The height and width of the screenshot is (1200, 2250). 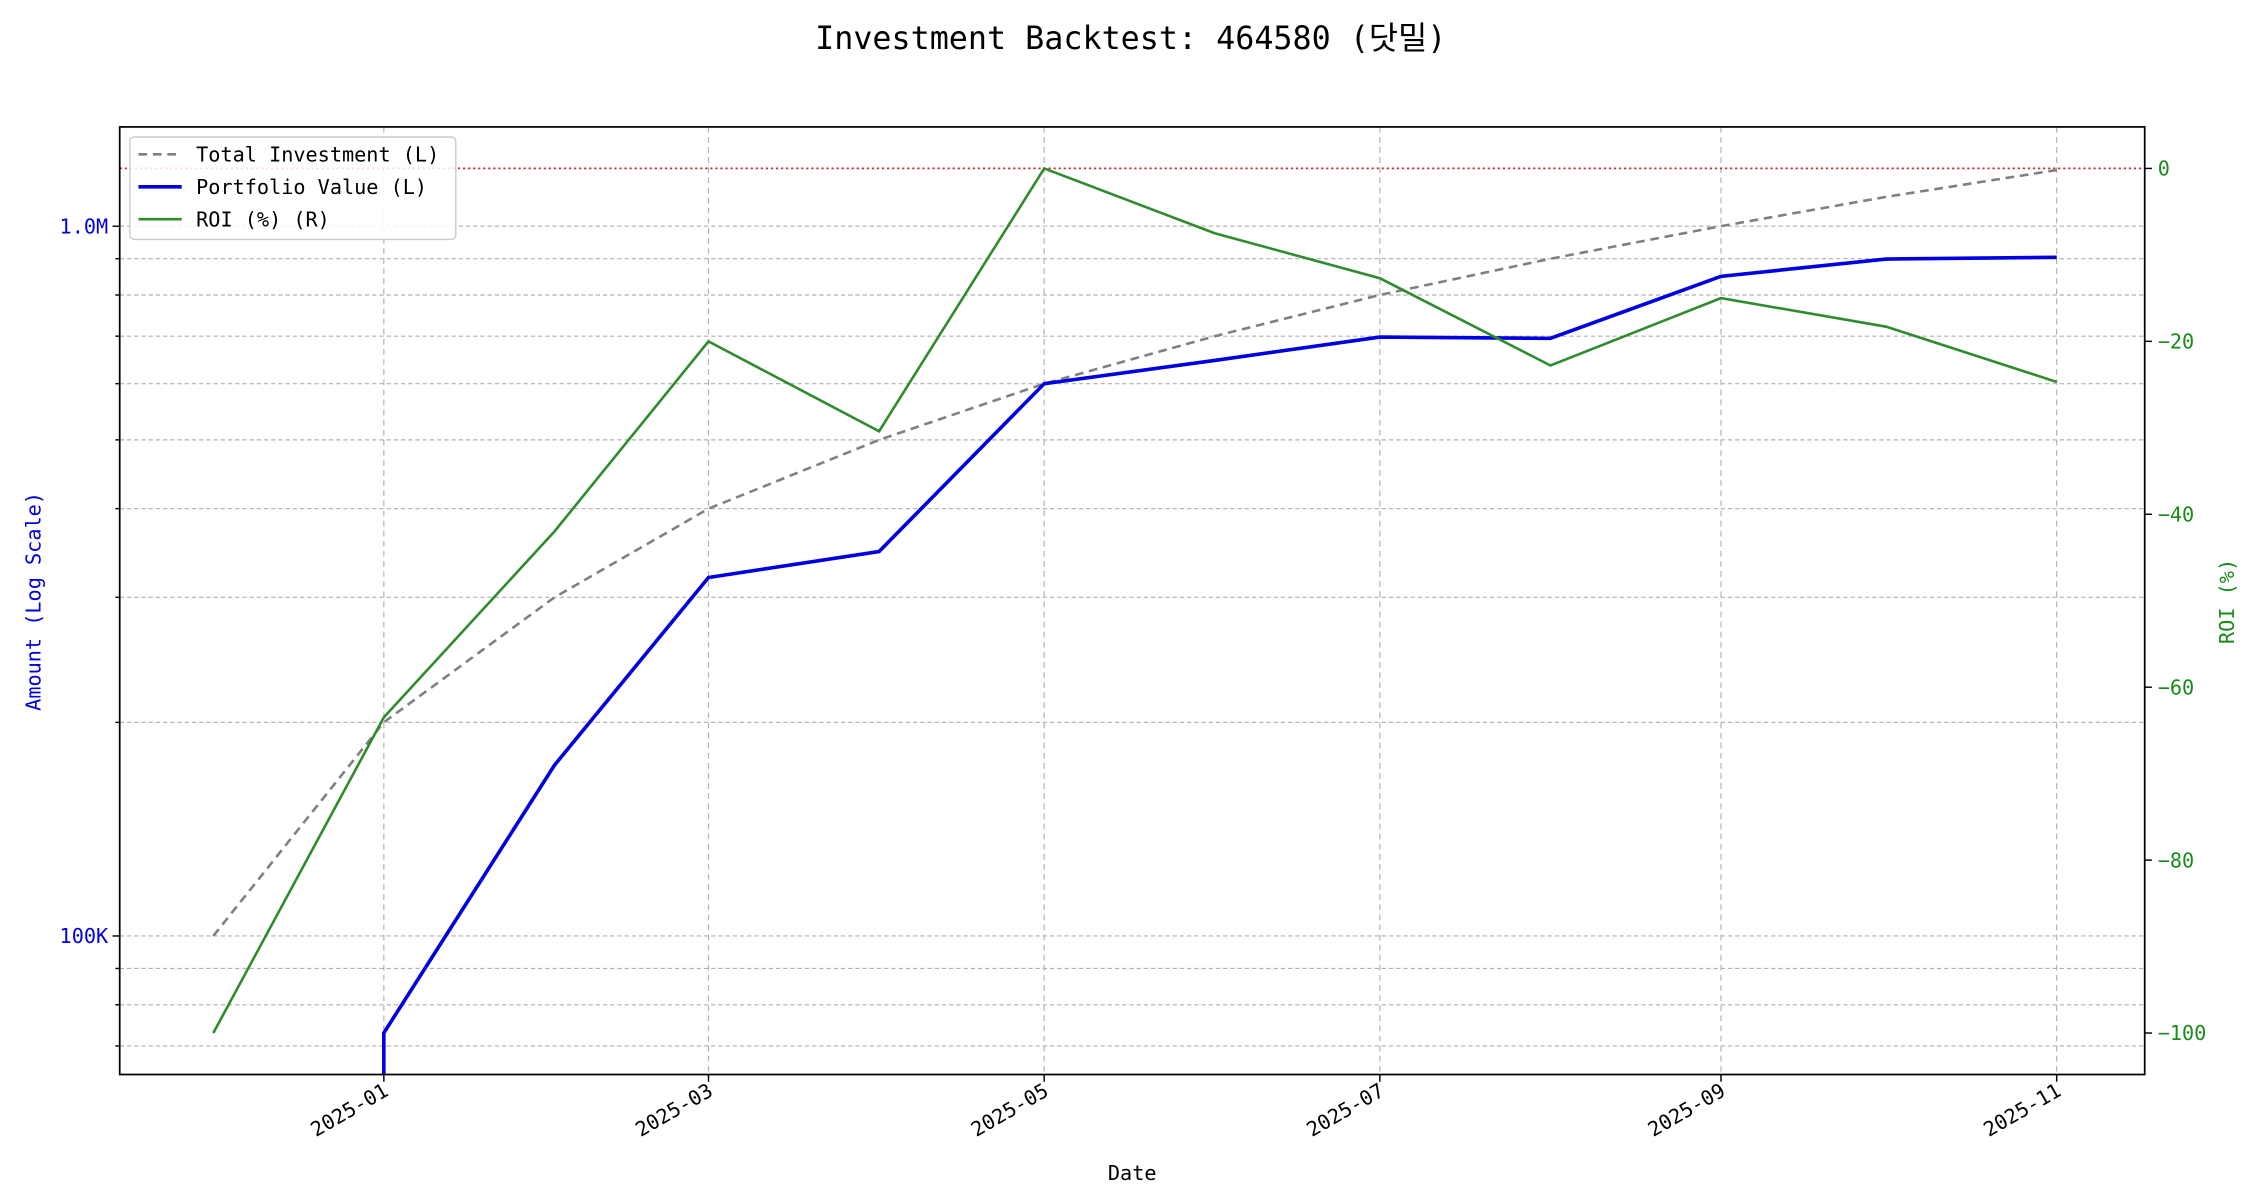 What do you see at coordinates (1130, 39) in the screenshot?
I see `chart-title: Investment Backtest: 464580 (닷밀)` at bounding box center [1130, 39].